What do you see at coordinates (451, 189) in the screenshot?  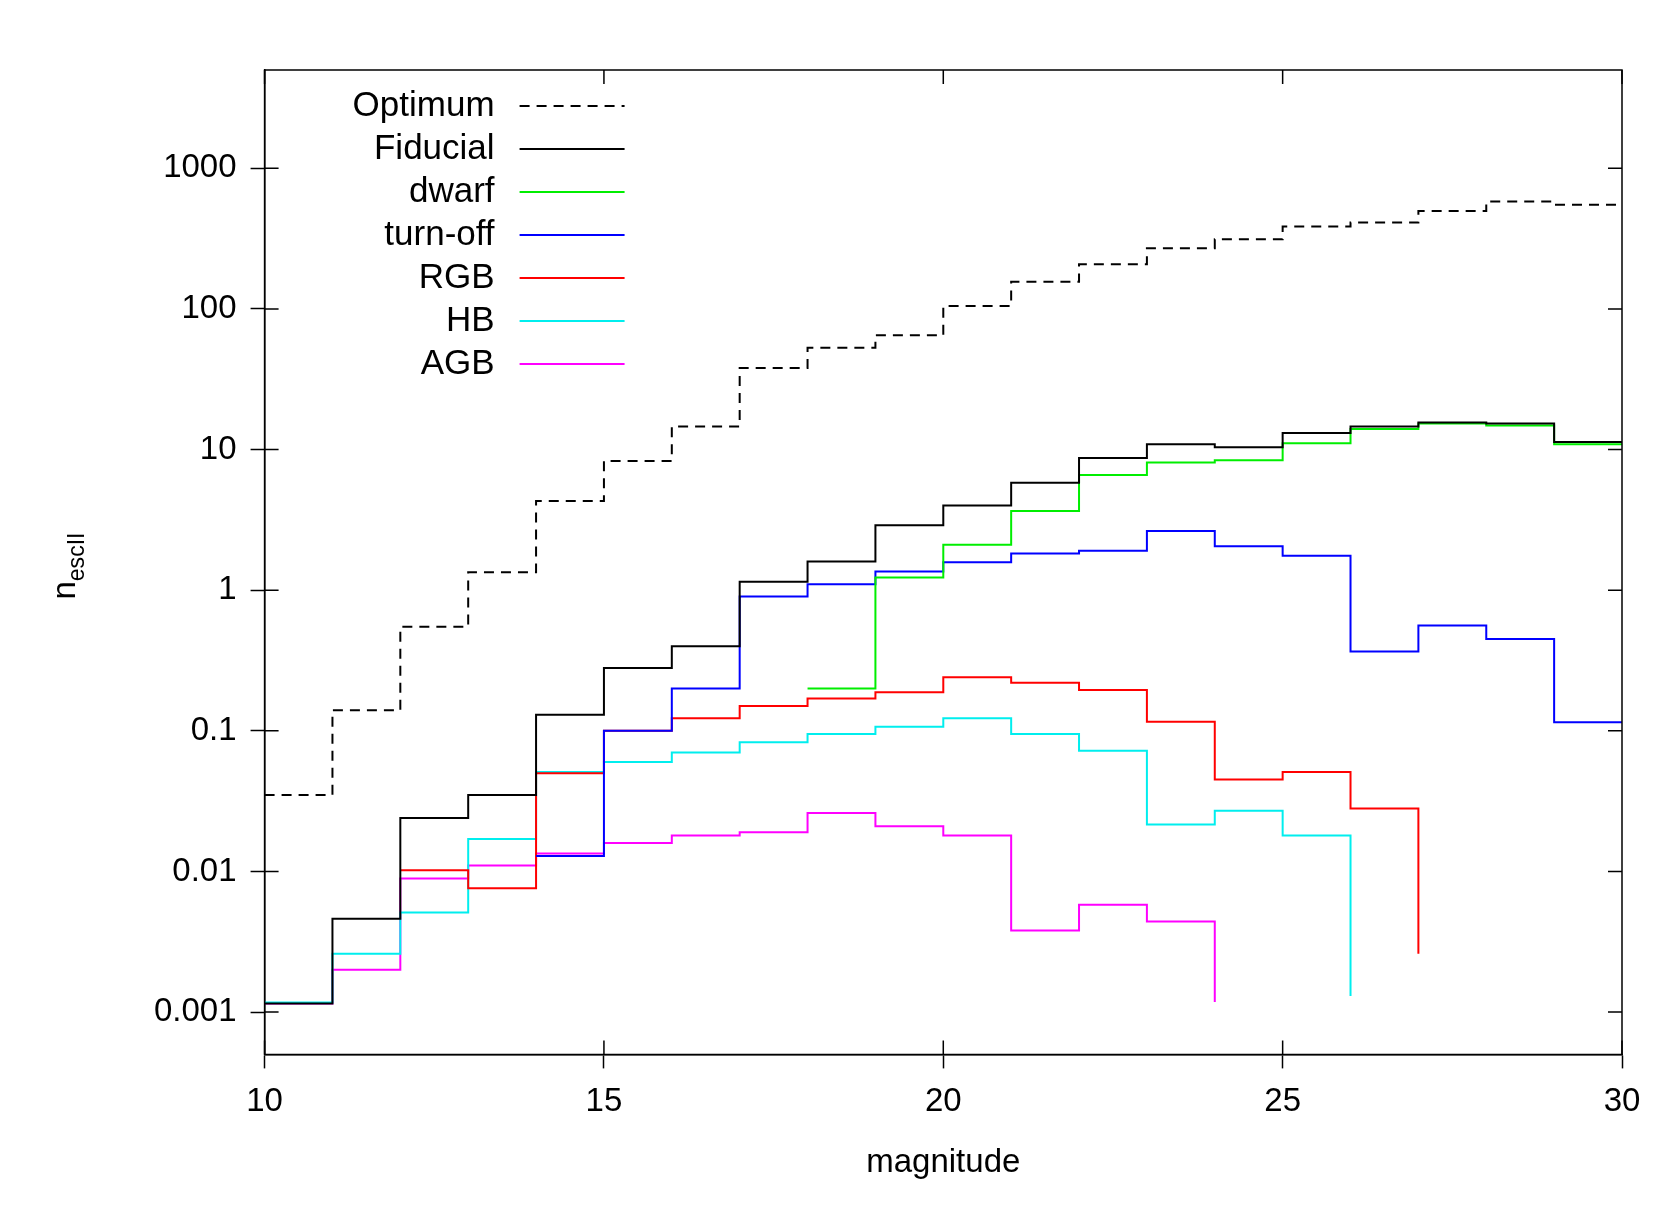 I see `legend-label: dwarf` at bounding box center [451, 189].